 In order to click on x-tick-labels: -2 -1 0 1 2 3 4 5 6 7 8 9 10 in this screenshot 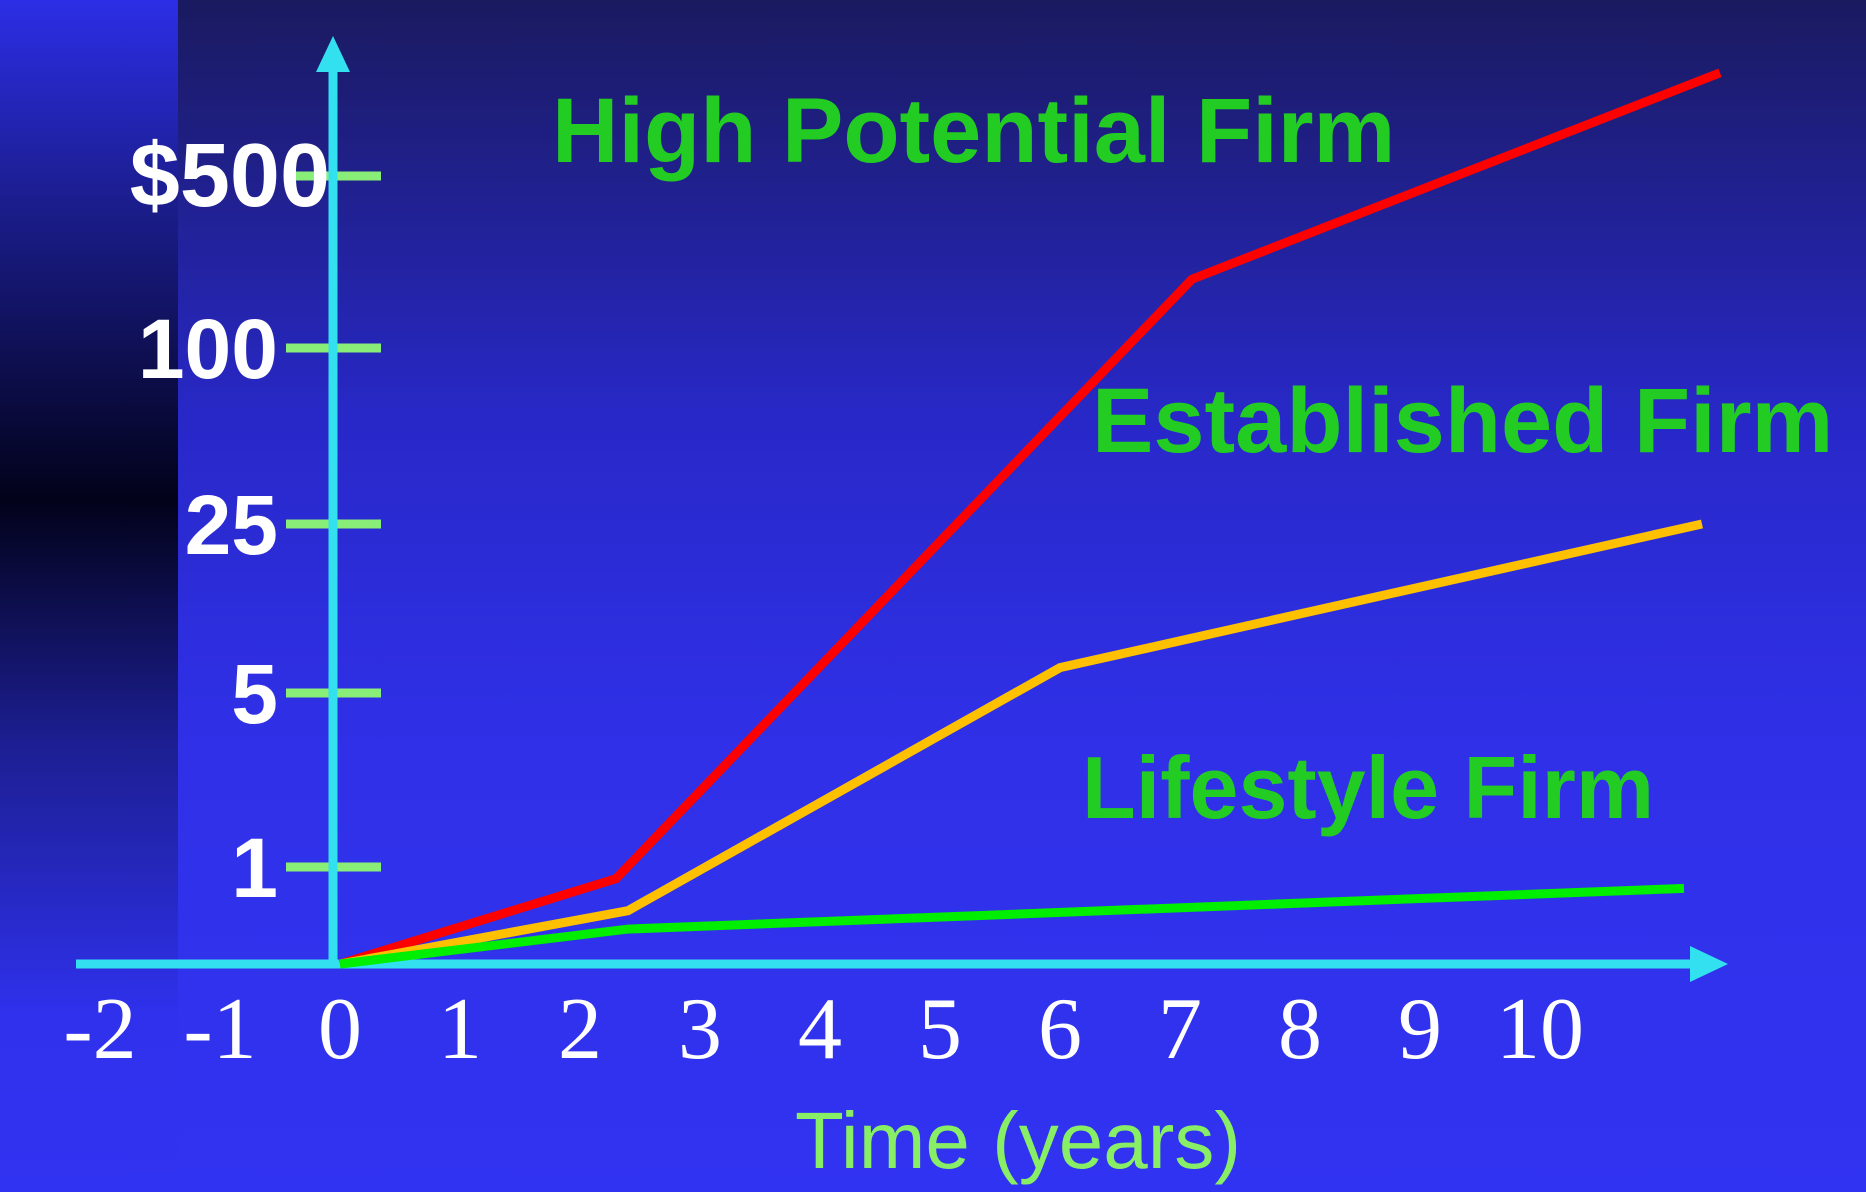, I will do `click(823, 1029)`.